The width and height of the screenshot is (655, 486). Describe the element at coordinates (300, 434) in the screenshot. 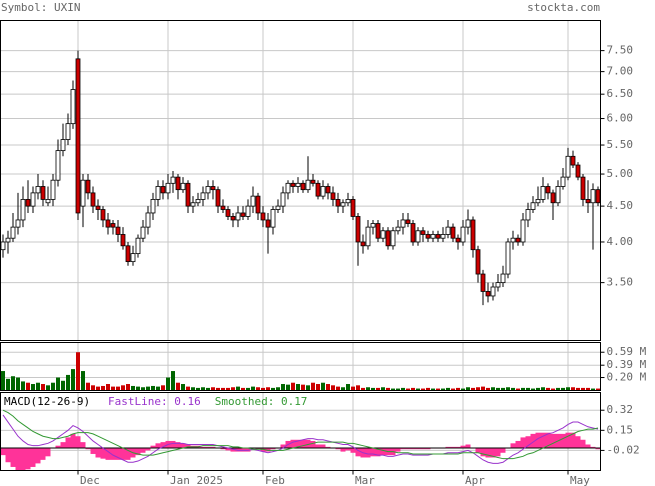

I see `macd-line` at that location.